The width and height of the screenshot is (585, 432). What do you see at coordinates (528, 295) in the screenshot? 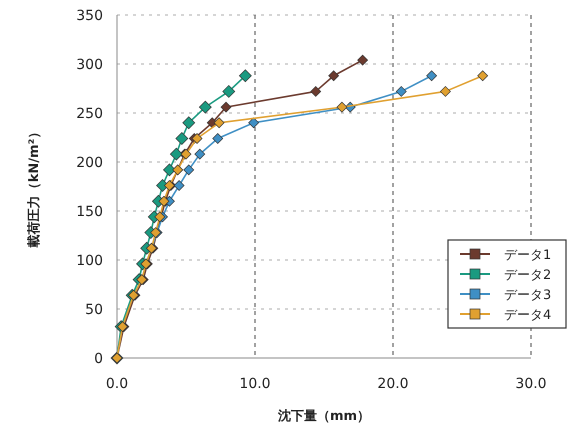
I see `legend-label: データ3` at bounding box center [528, 295].